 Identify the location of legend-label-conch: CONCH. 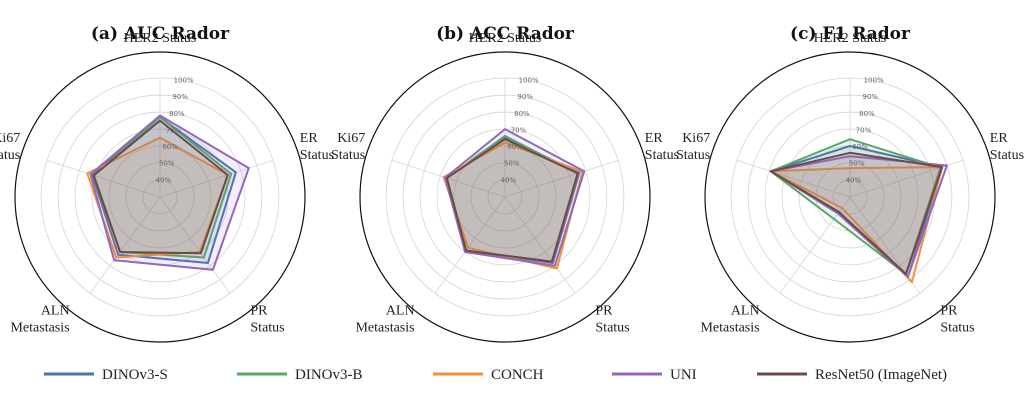
(517, 375).